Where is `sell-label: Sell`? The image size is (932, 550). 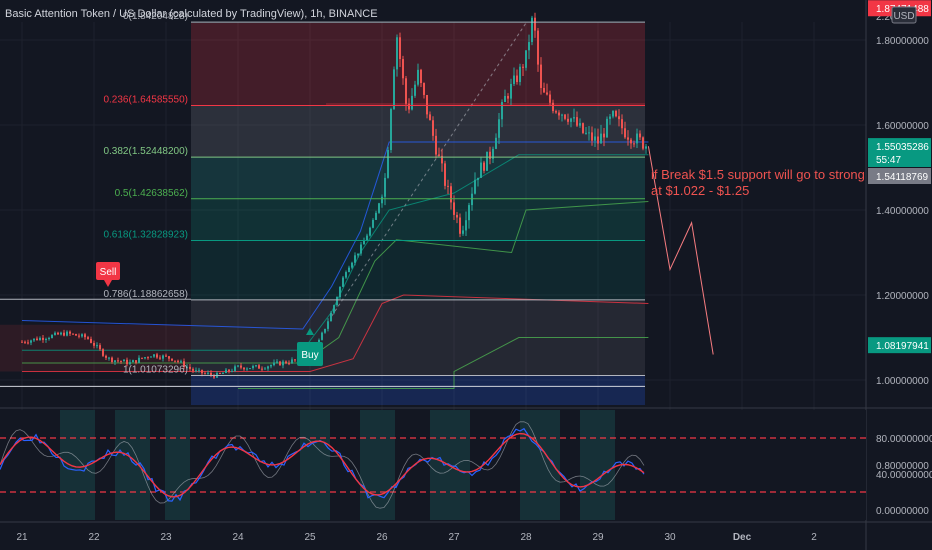
sell-label: Sell is located at coordinates (108, 272).